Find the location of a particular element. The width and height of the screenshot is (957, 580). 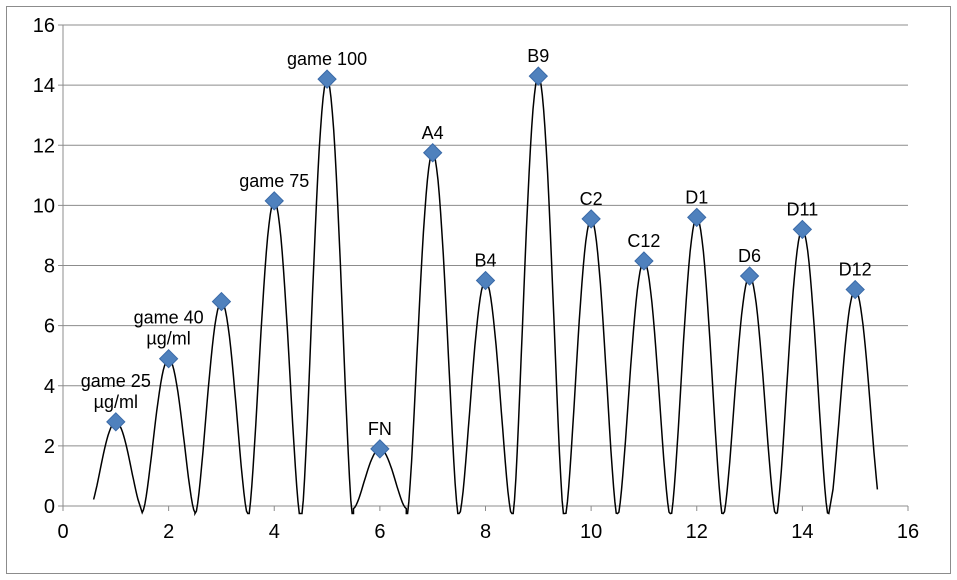

data-label: game 100 is located at coordinates (327, 59).